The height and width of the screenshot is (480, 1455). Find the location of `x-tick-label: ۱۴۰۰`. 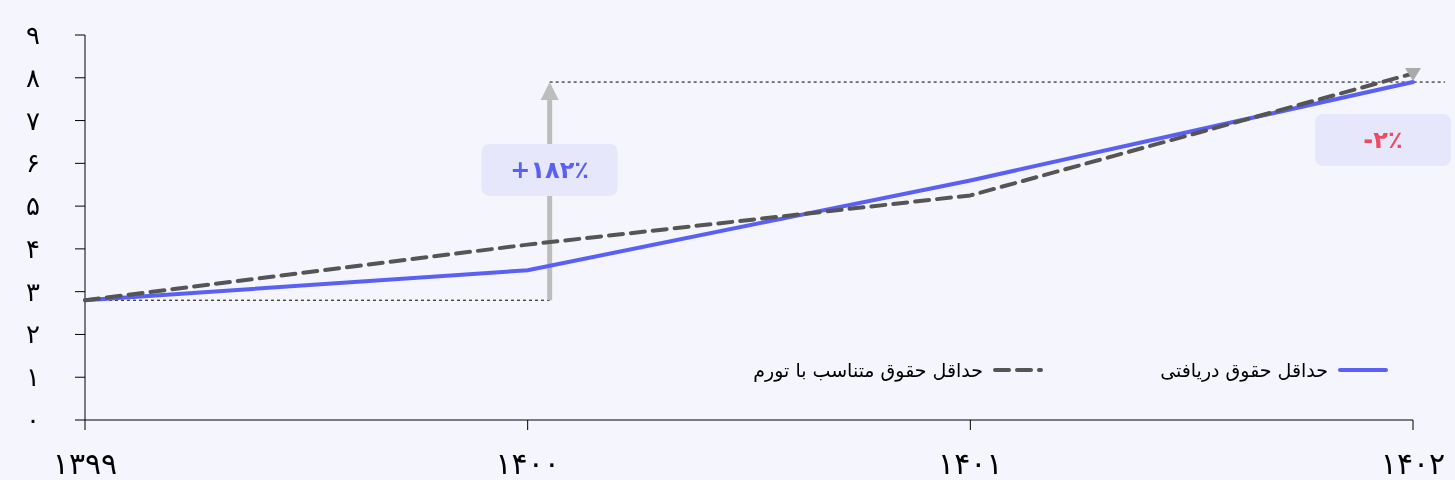

x-tick-label: ۱۴۰۰ is located at coordinates (527, 463).